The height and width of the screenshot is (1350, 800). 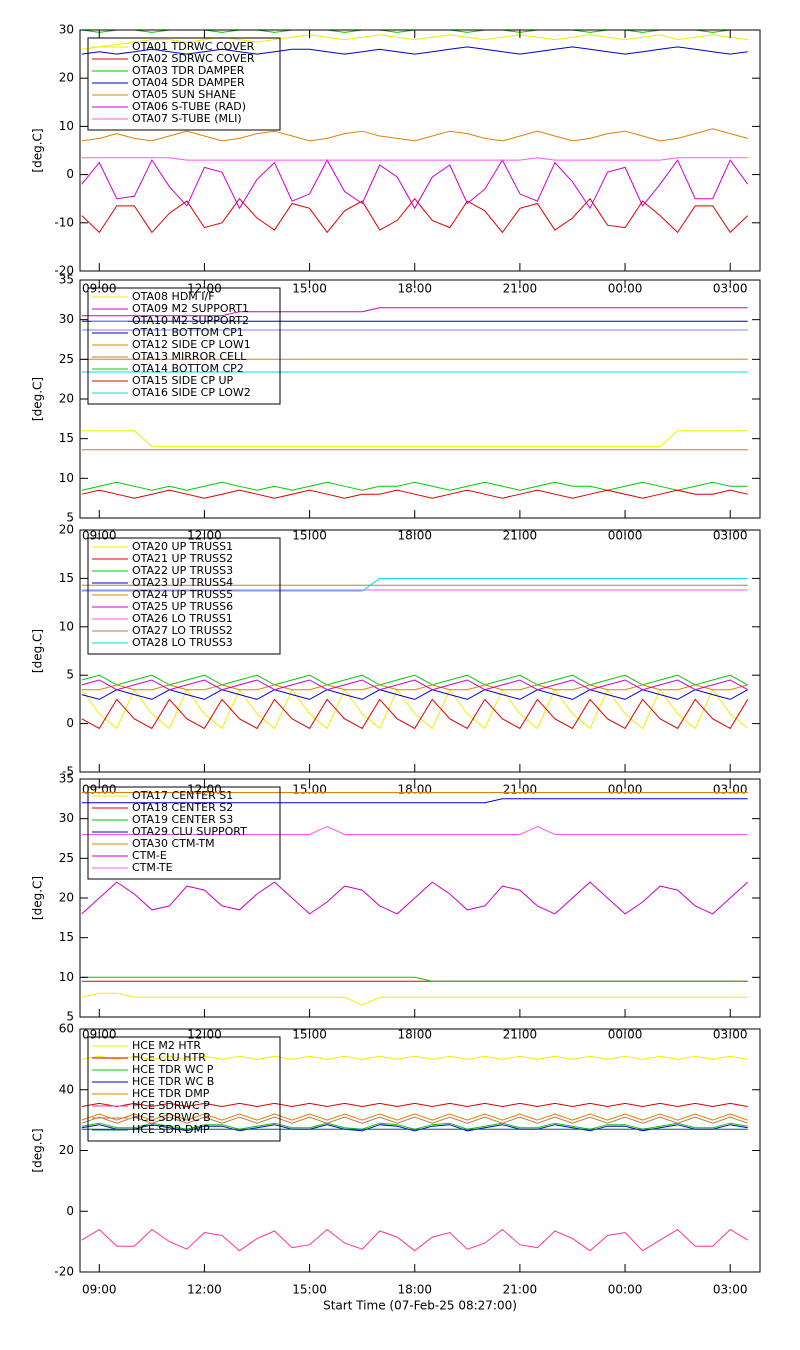 I want to click on y-tick-label: -5, so click(x=68, y=772).